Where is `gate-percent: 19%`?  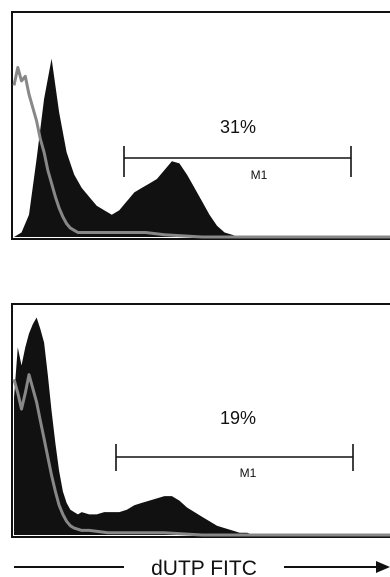
gate-percent: 19% is located at coordinates (238, 418).